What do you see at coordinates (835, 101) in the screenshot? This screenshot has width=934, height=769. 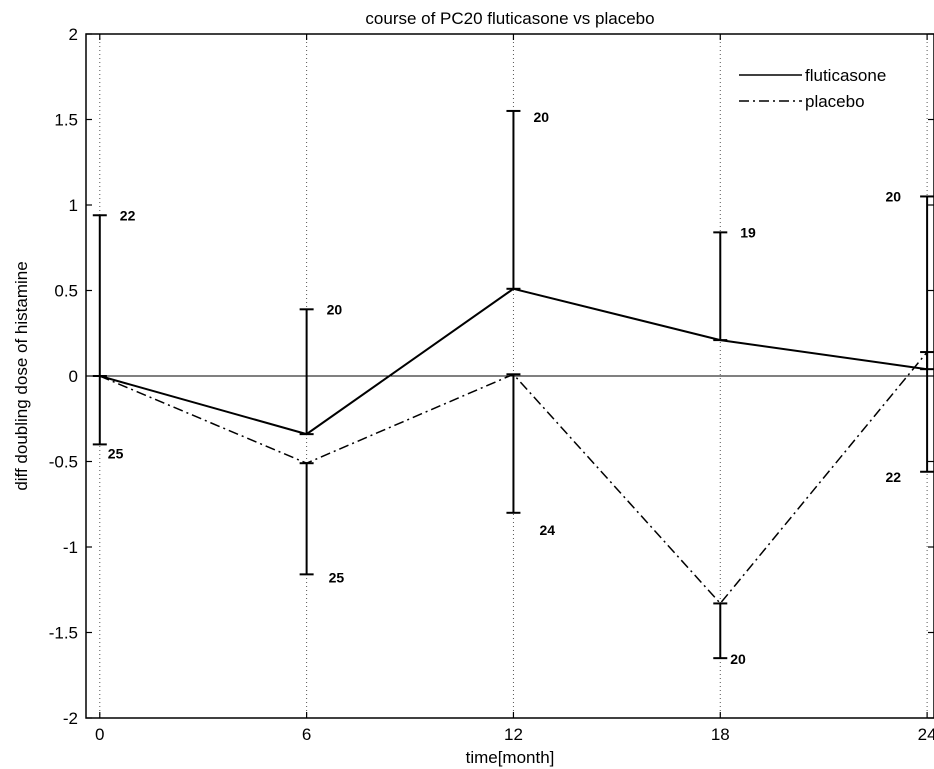 I see `legend-label-placebo: placebo` at bounding box center [835, 101].